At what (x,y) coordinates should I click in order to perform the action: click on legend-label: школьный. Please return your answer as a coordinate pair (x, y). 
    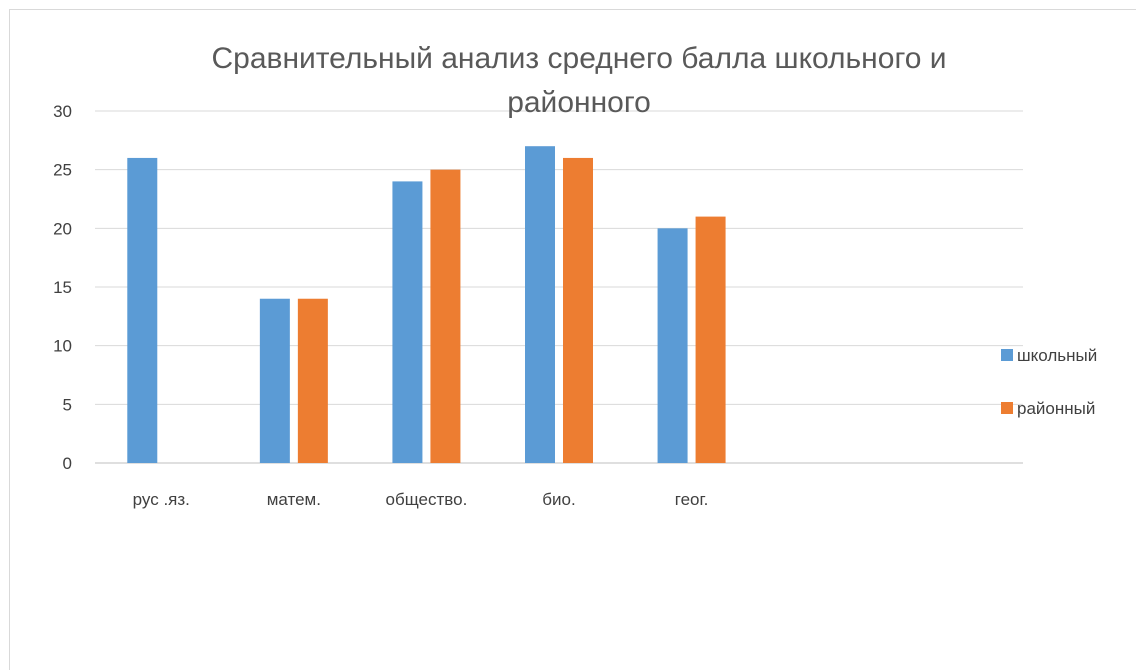
    Looking at the image, I should click on (1057, 355).